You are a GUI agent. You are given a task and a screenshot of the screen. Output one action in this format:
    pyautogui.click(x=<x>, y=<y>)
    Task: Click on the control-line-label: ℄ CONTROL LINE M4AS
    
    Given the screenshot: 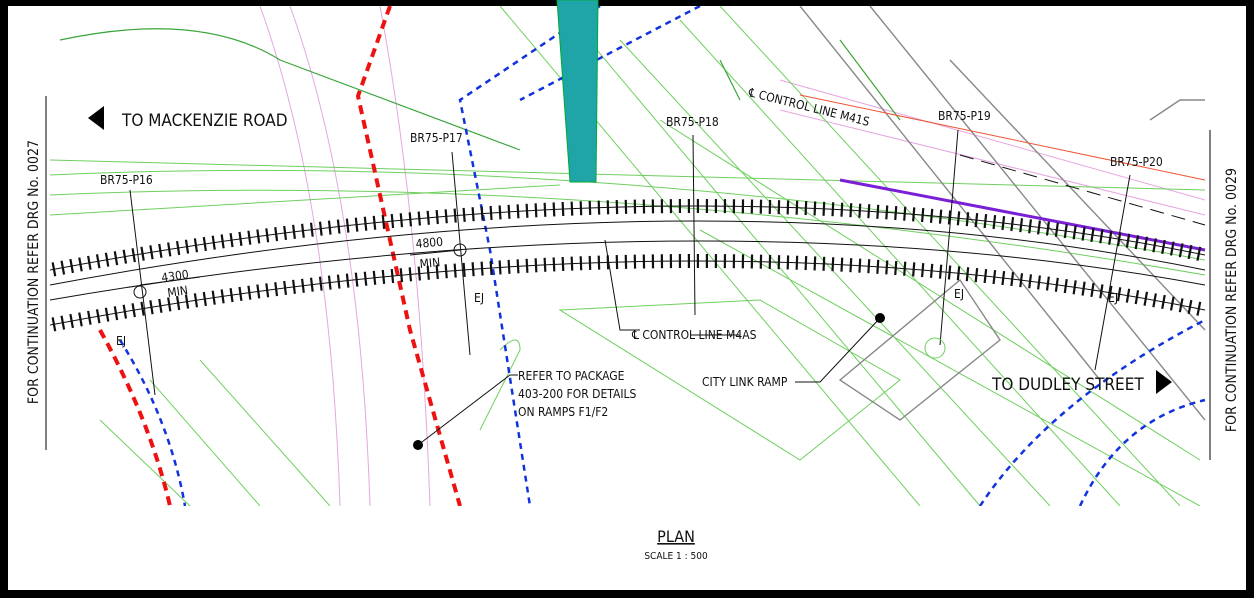 What is the action you would take?
    pyautogui.click(x=694, y=335)
    